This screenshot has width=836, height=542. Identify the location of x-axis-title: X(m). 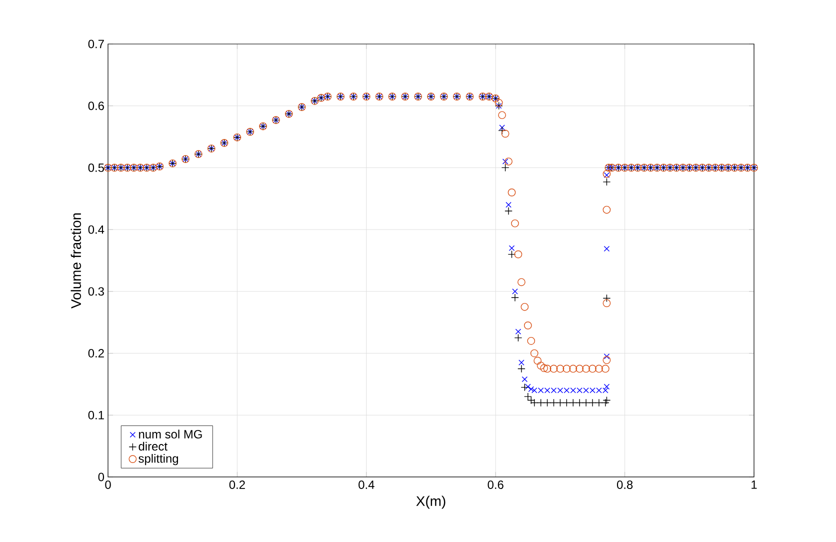
(431, 502).